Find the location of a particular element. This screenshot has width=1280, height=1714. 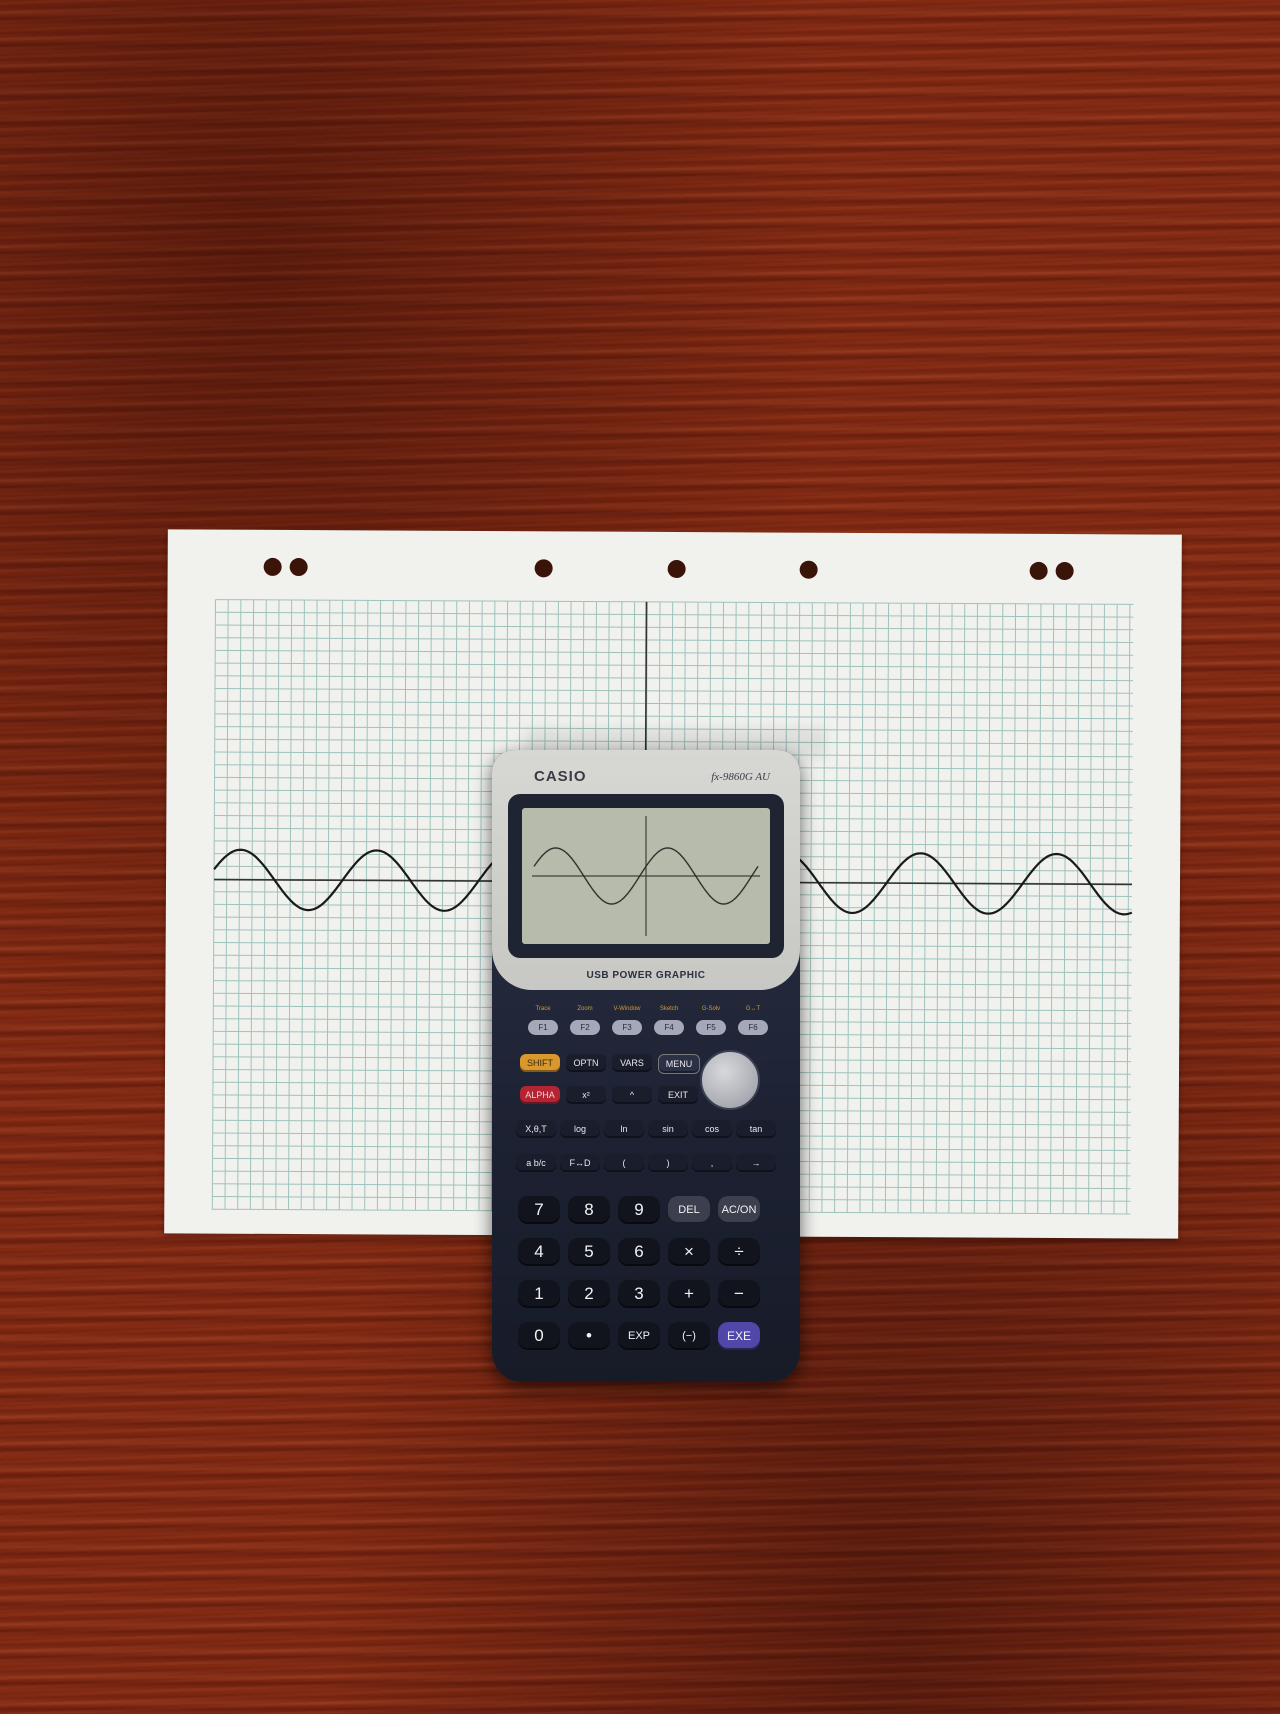

key-ln-button: ln is located at coordinates (624, 1129).